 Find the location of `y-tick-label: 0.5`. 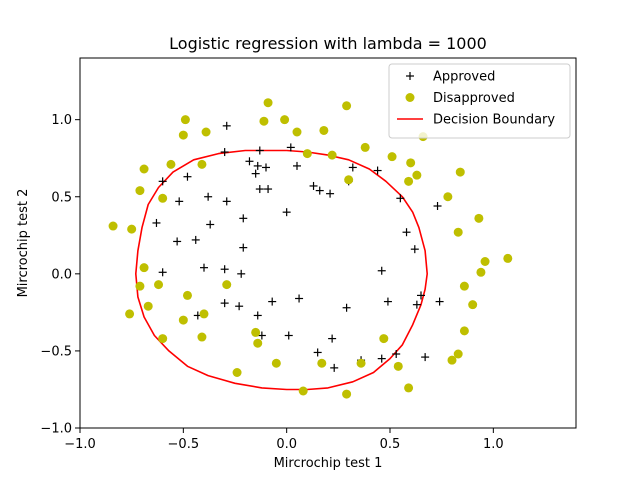

y-tick-label: 0.5 is located at coordinates (61, 197).